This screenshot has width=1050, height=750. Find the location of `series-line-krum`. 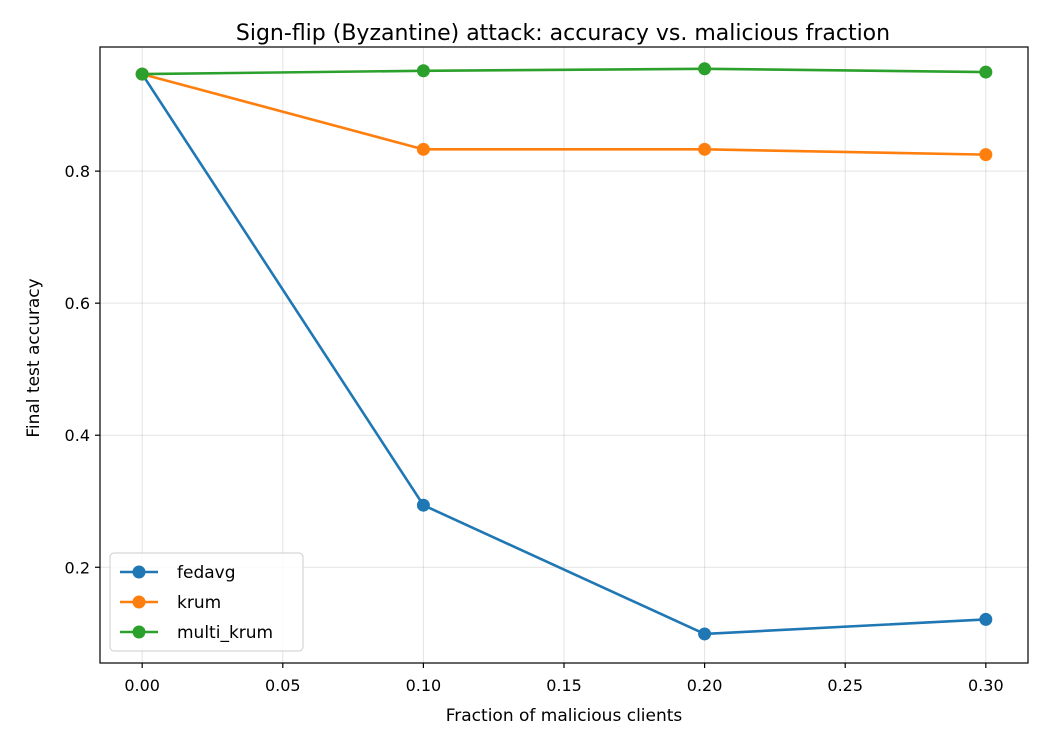

series-line-krum is located at coordinates (563, 114).